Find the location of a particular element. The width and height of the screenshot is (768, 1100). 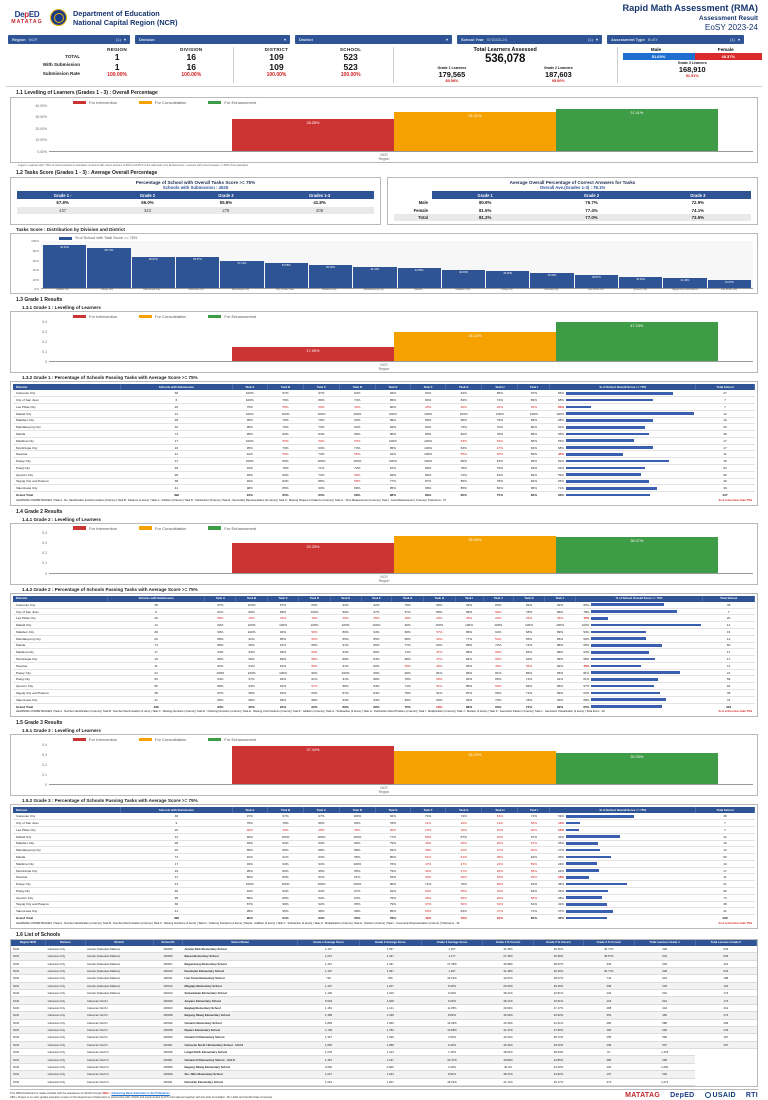

filter-region: Region NCR (1) ▾ is located at coordinates (69, 39).